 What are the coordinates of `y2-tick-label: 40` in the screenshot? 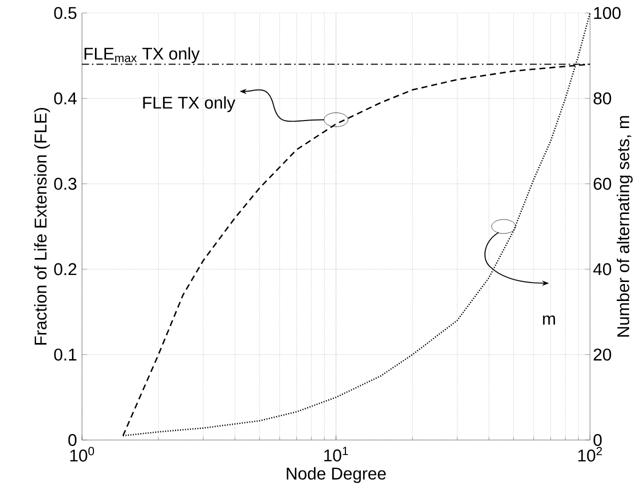 It's located at (602, 269).